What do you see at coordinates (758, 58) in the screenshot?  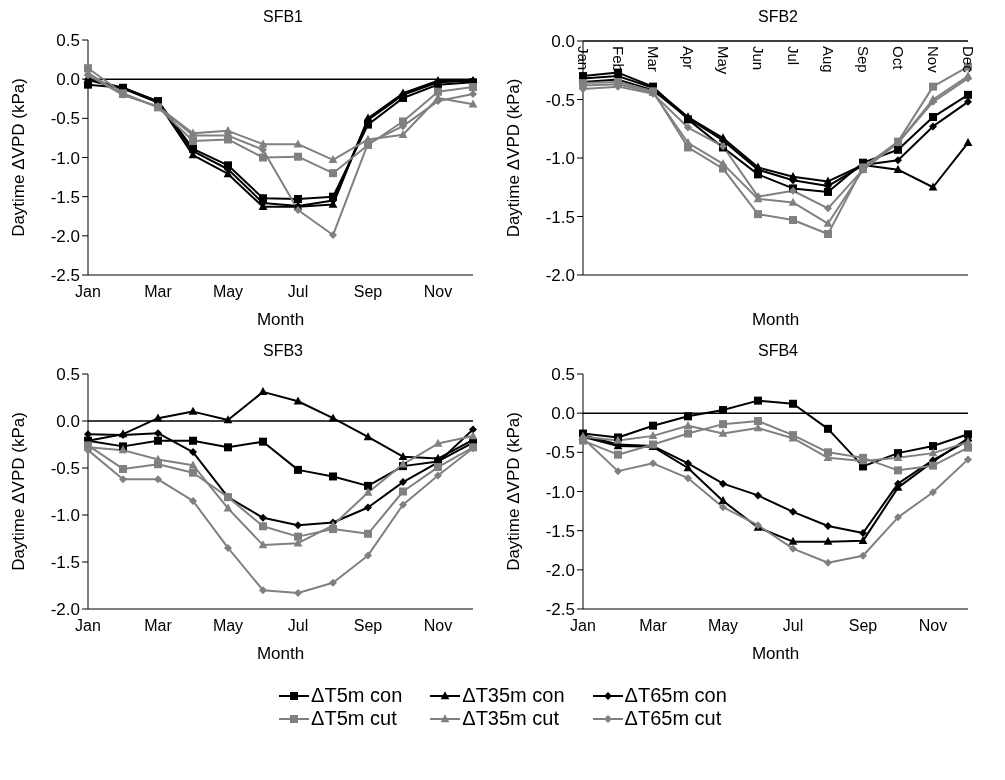 I see `x-tick-label: Jun` at bounding box center [758, 58].